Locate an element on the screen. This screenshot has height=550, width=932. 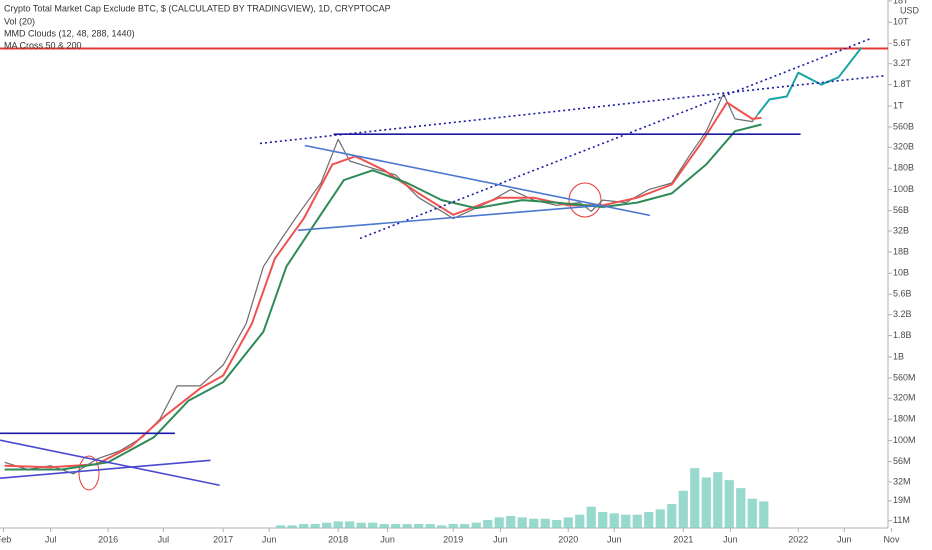
y-tick-label: 10T is located at coordinates (901, 22).